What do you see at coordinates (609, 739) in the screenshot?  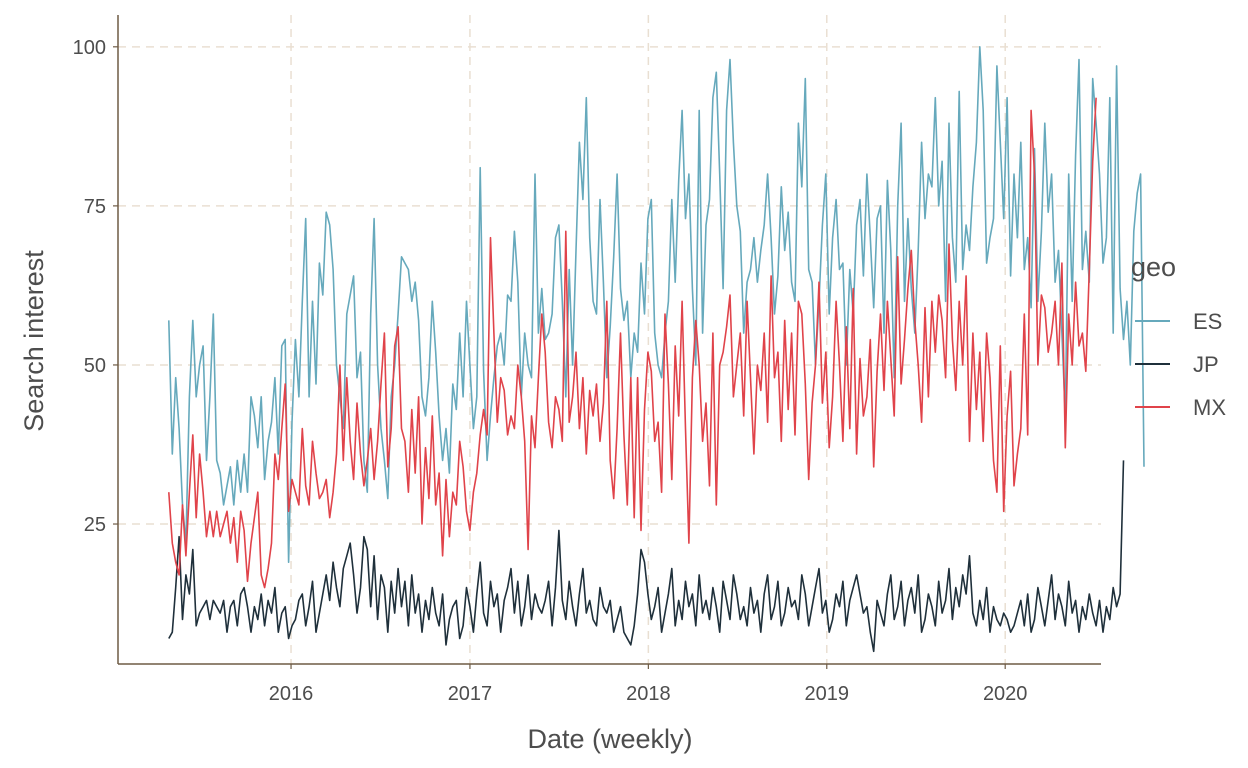 I see `x-axis-title: Date (weekly)` at bounding box center [609, 739].